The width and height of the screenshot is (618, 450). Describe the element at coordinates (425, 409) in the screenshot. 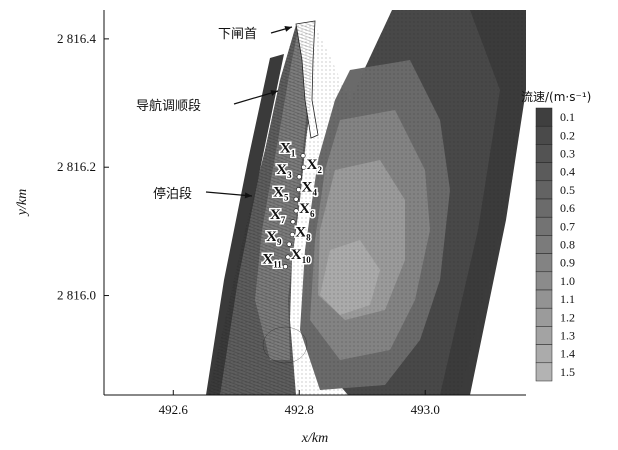

I see `x-tick-label: 493.0` at that location.